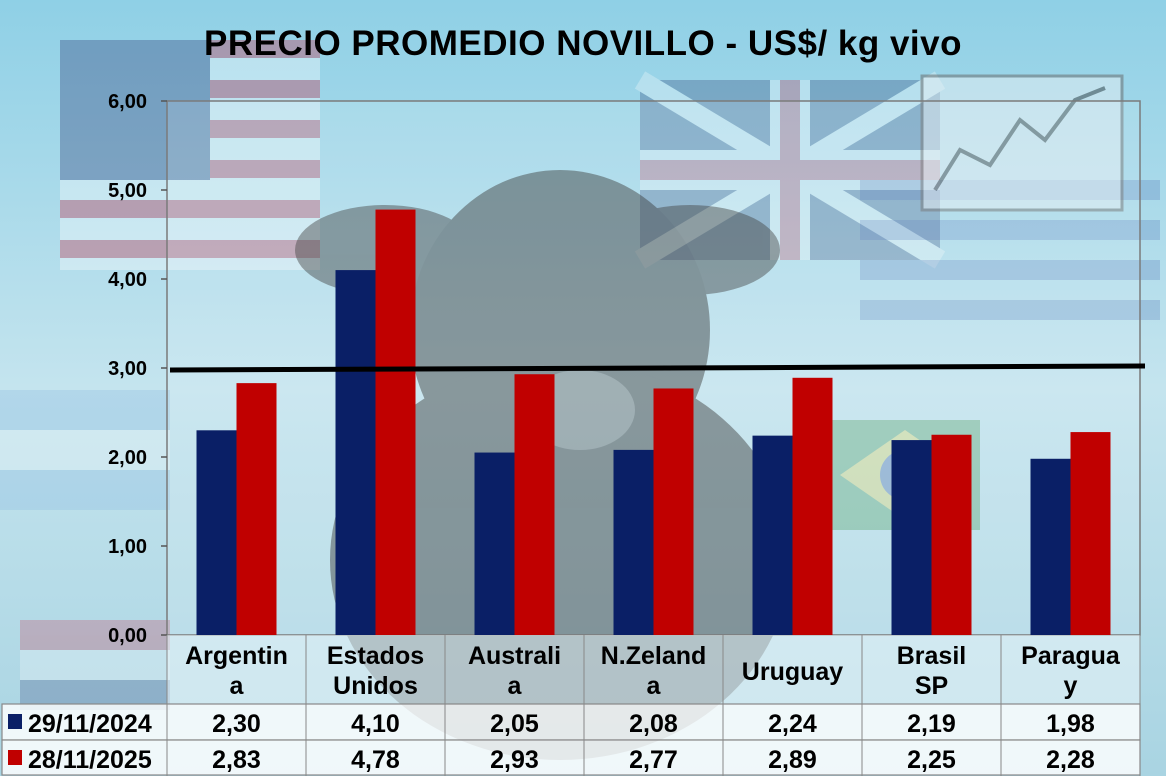 The width and height of the screenshot is (1166, 776). What do you see at coordinates (375, 724) in the screenshot?
I see `data-table-value: 4,10` at bounding box center [375, 724].